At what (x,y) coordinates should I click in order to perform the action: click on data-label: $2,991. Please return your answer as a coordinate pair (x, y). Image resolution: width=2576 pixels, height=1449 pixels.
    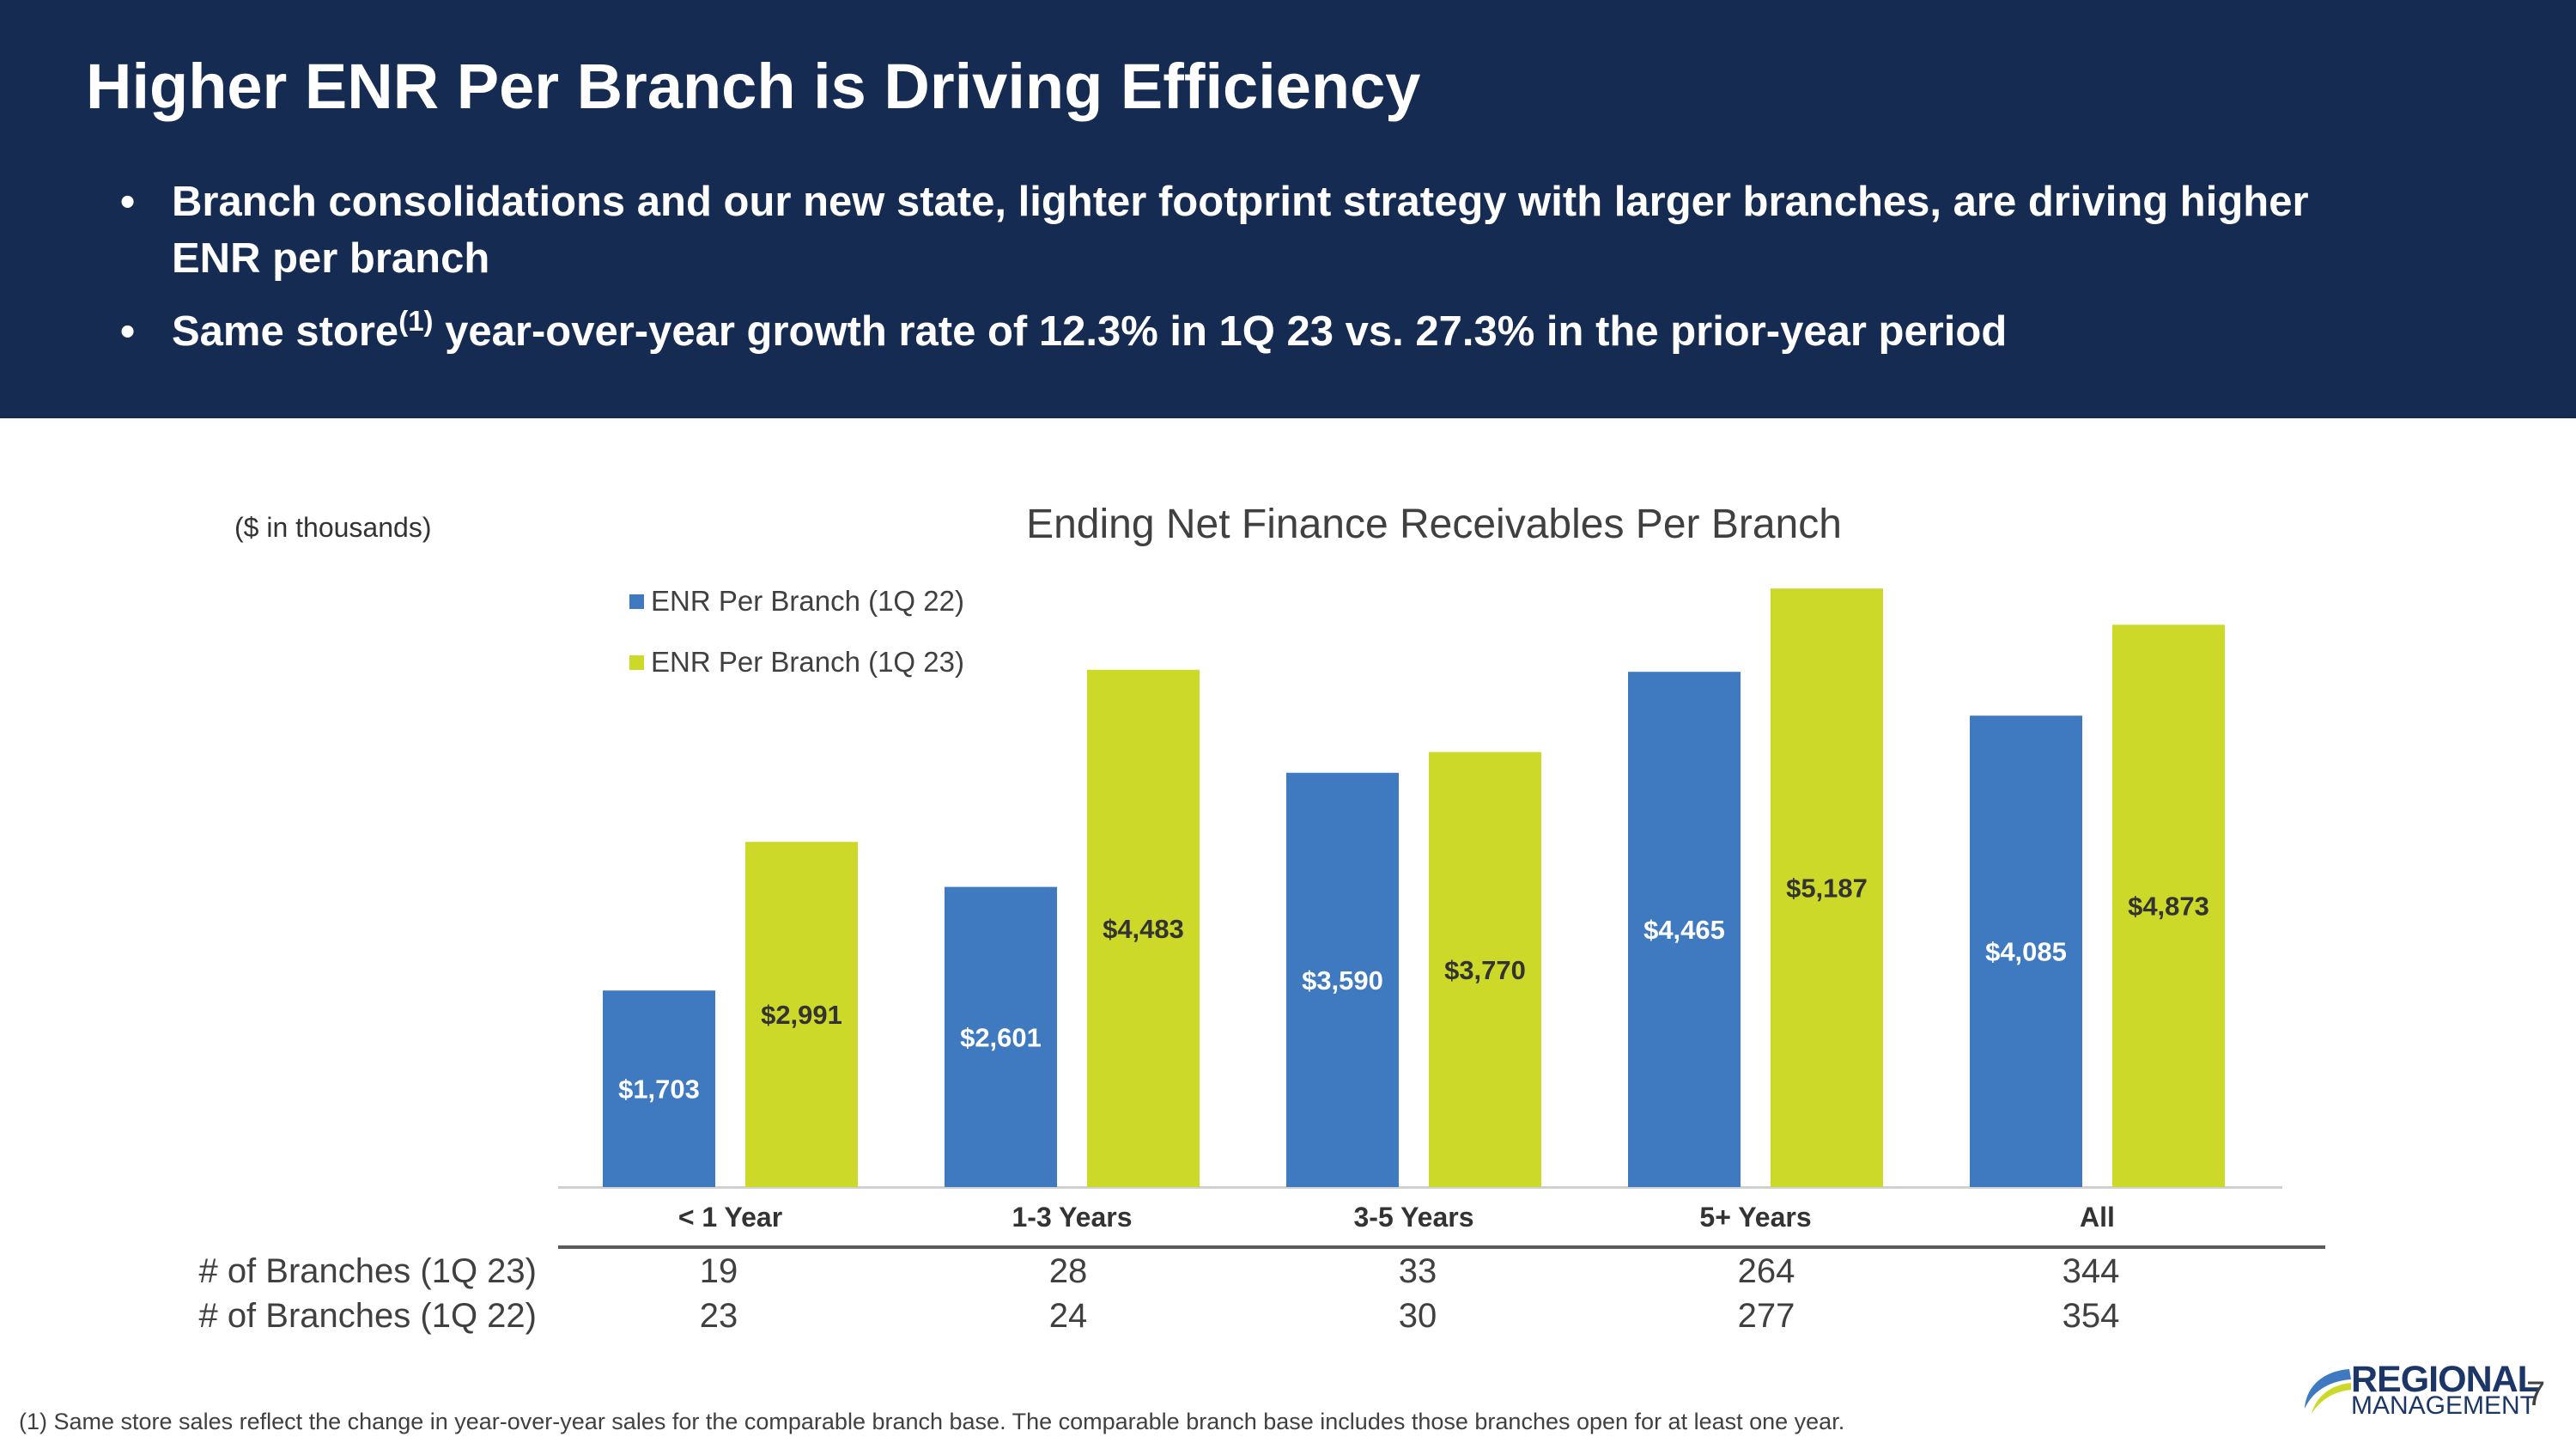
    Looking at the image, I should click on (801, 1015).